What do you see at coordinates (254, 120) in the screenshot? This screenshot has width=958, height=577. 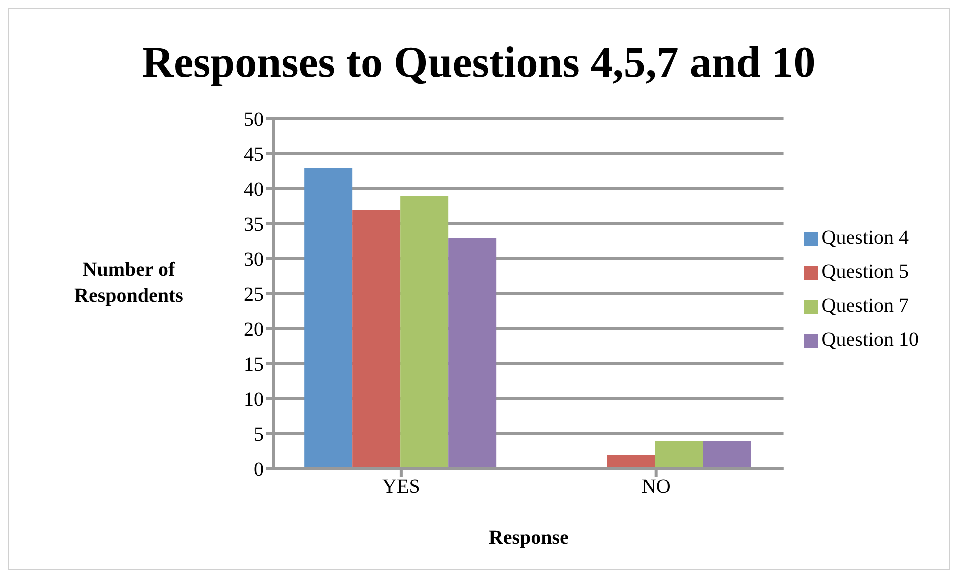 I see `y-tick-label: 50` at bounding box center [254, 120].